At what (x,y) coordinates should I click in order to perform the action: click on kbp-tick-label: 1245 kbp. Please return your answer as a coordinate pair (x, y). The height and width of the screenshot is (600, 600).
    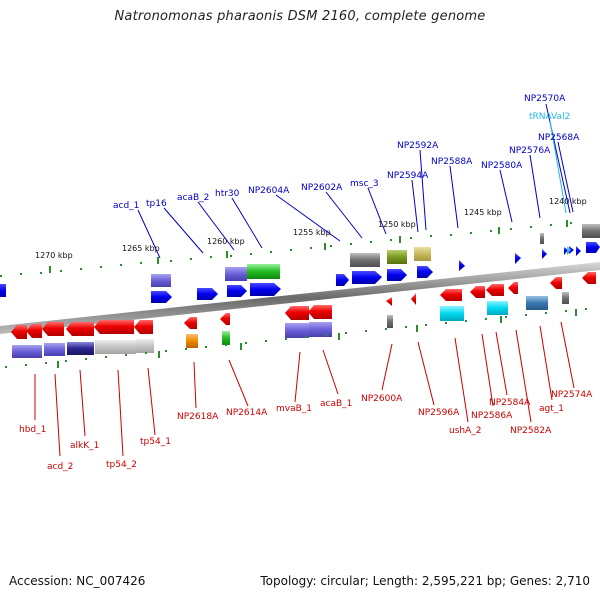
    Looking at the image, I should click on (483, 212).